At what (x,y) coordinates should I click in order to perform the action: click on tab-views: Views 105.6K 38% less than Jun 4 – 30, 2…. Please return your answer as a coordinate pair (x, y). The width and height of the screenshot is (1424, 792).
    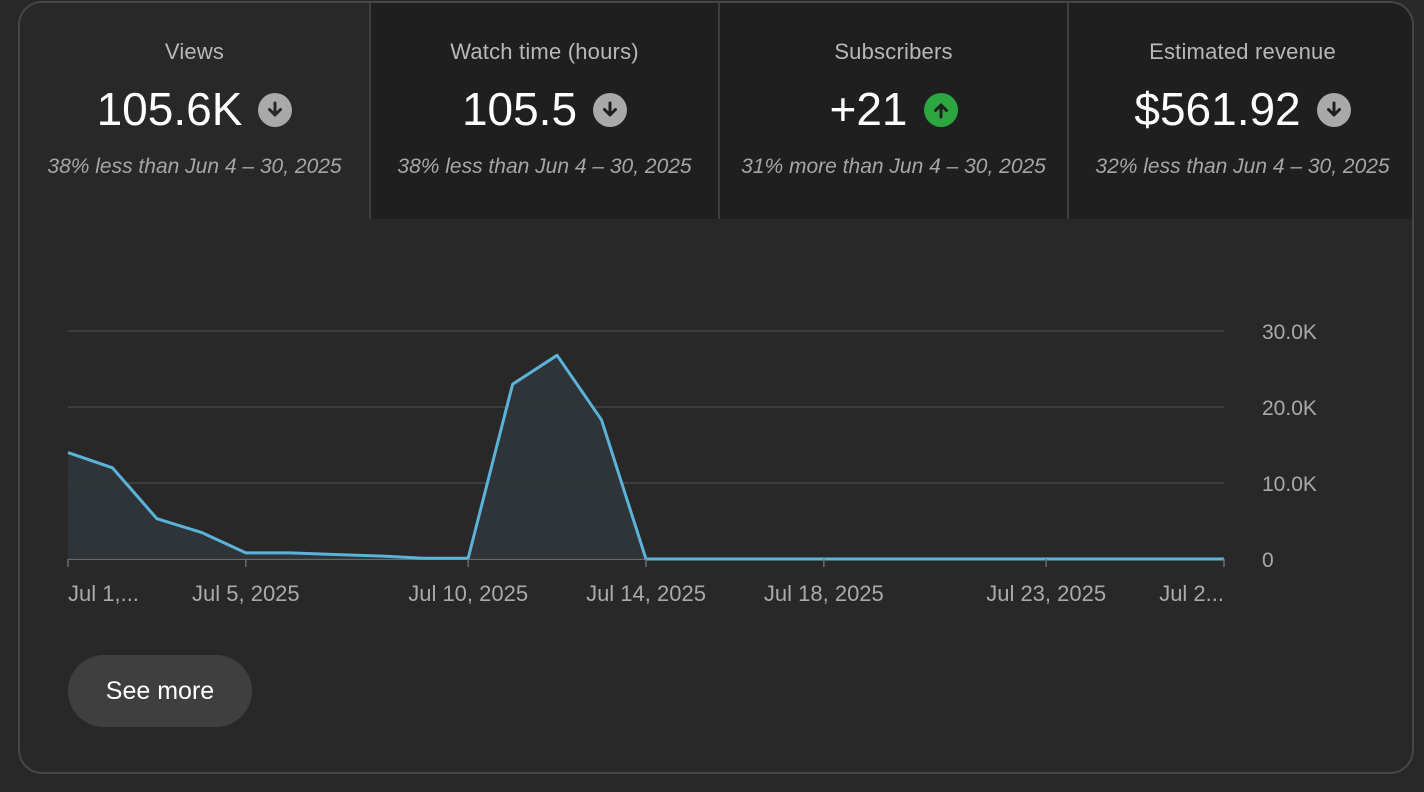
    Looking at the image, I should click on (194, 111).